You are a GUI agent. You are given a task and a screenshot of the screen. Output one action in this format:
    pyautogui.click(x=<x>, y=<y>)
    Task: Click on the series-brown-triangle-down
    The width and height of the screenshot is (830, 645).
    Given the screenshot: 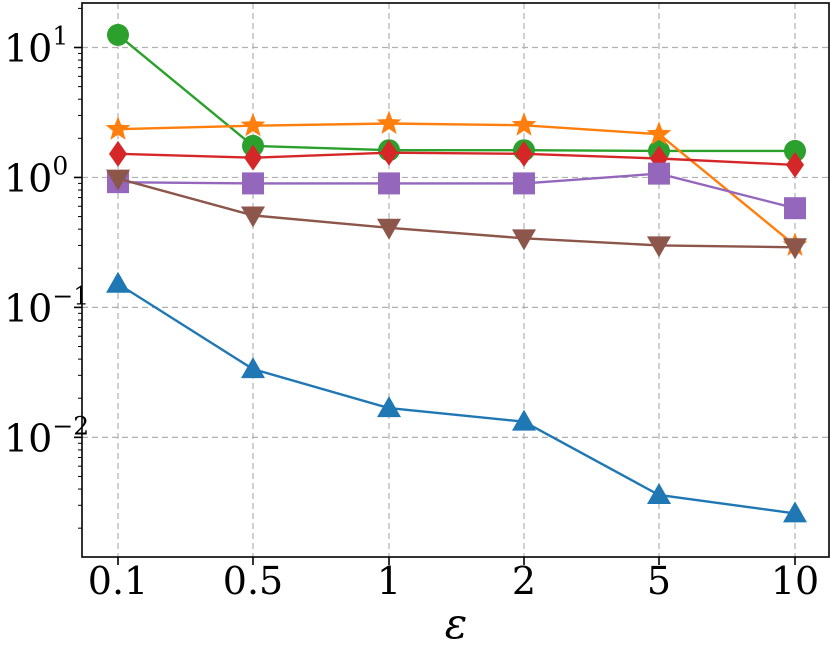 What is the action you would take?
    pyautogui.click(x=456, y=214)
    